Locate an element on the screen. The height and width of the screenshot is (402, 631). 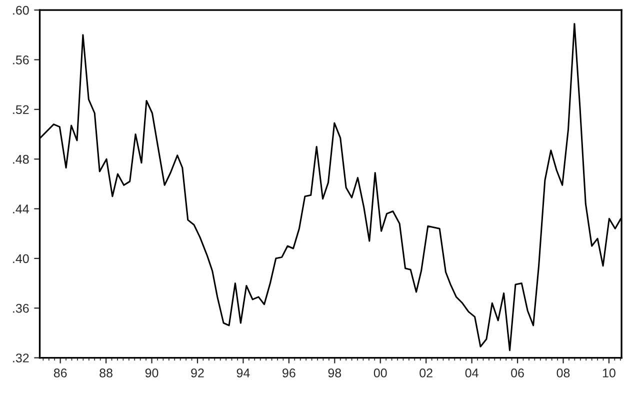
x-tick-label: 86 is located at coordinates (60, 373).